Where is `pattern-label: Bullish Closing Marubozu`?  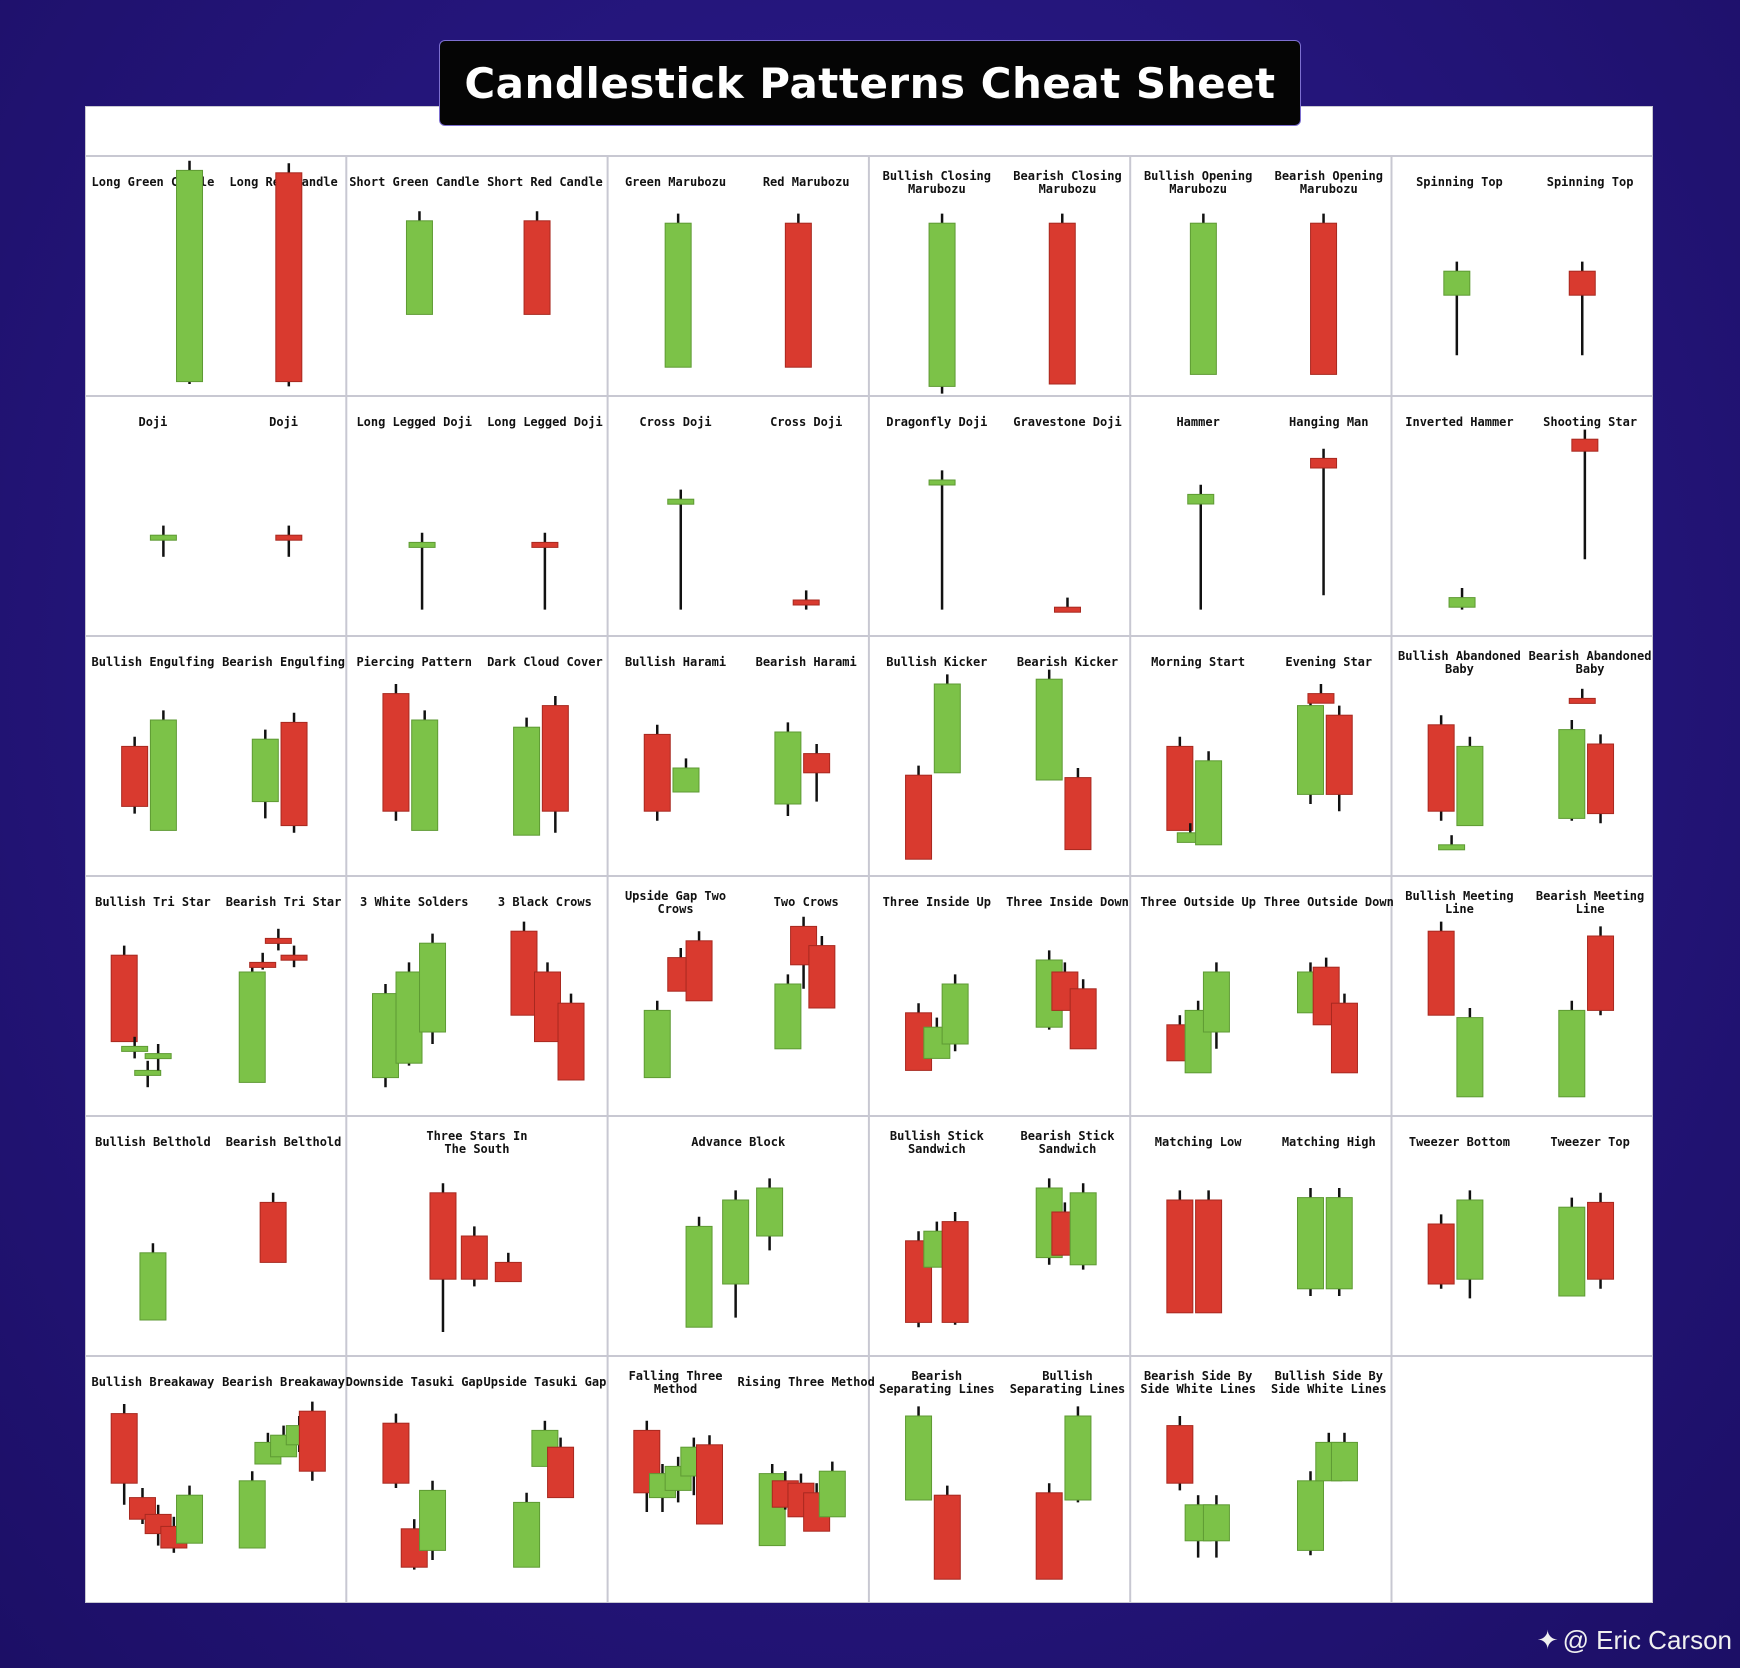
pattern-label: Bullish Closing Marubozu is located at coordinates (937, 182).